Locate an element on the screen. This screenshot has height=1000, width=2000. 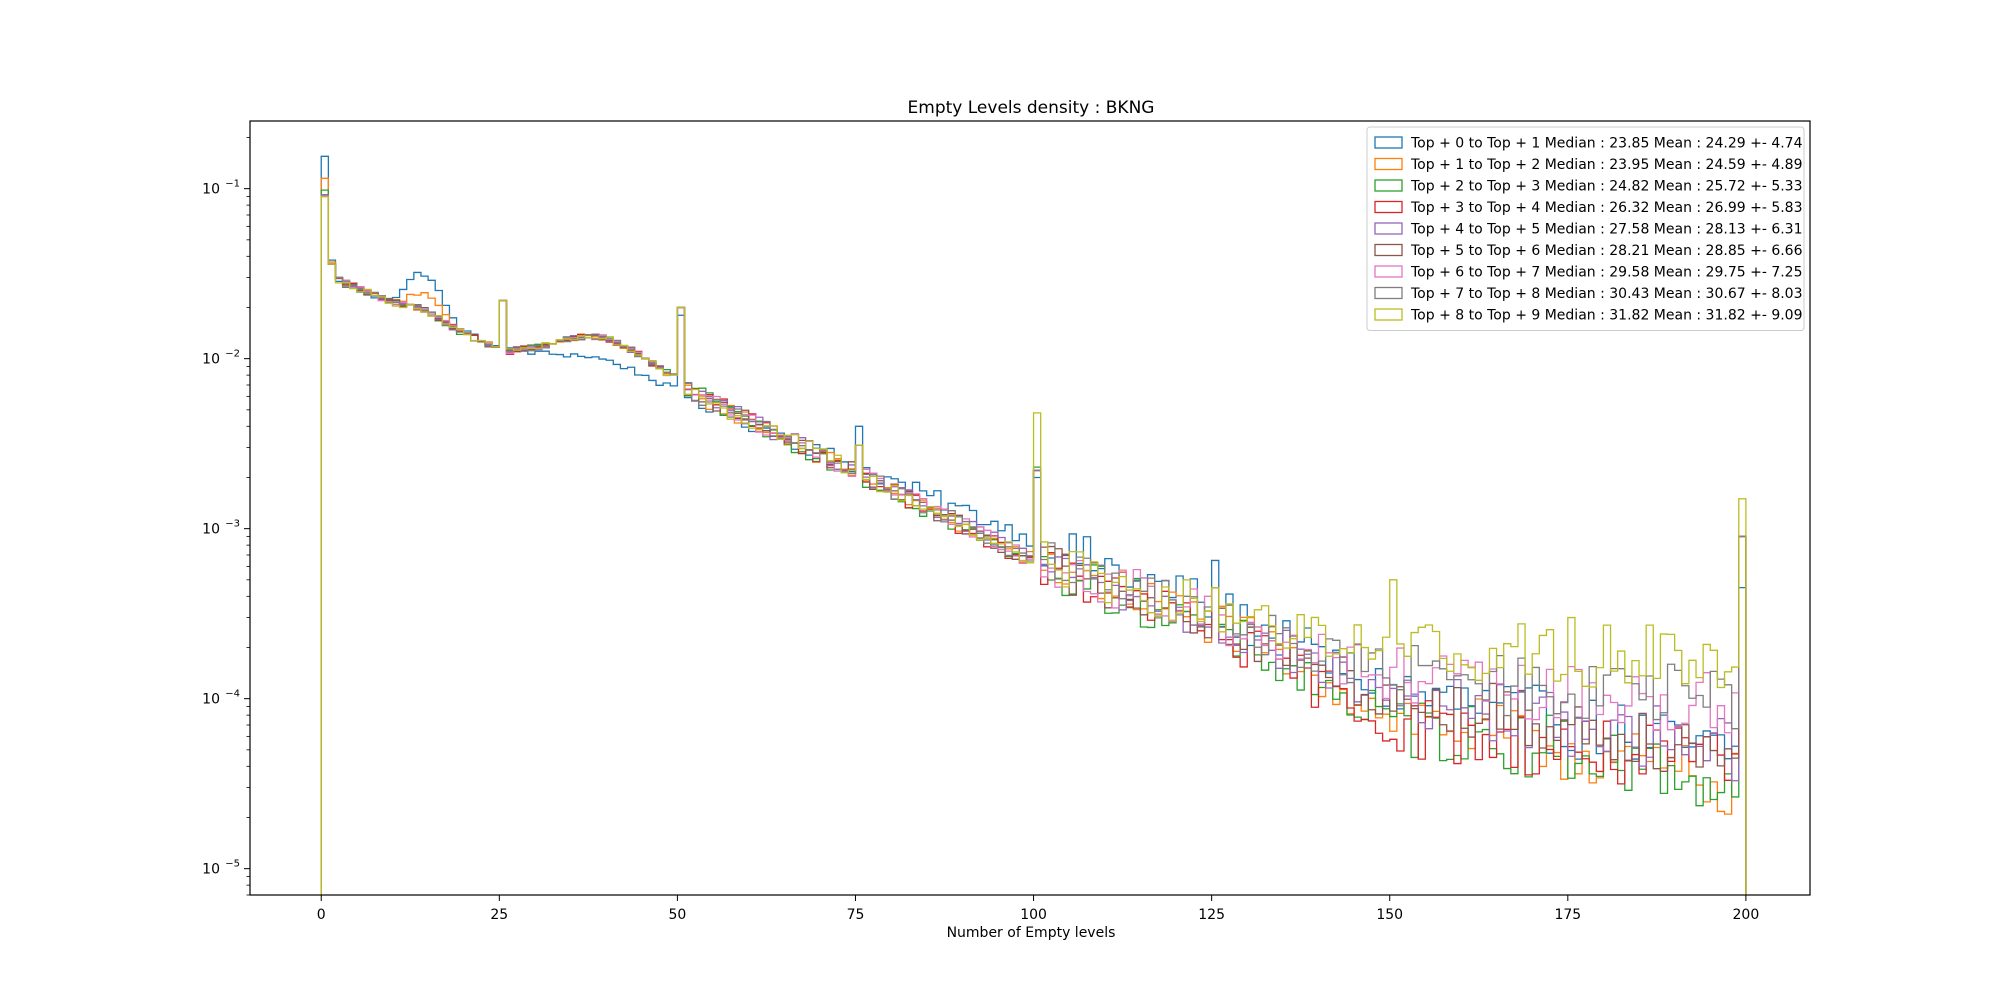
y-tick-exponent: −3 is located at coordinates (232, 524).